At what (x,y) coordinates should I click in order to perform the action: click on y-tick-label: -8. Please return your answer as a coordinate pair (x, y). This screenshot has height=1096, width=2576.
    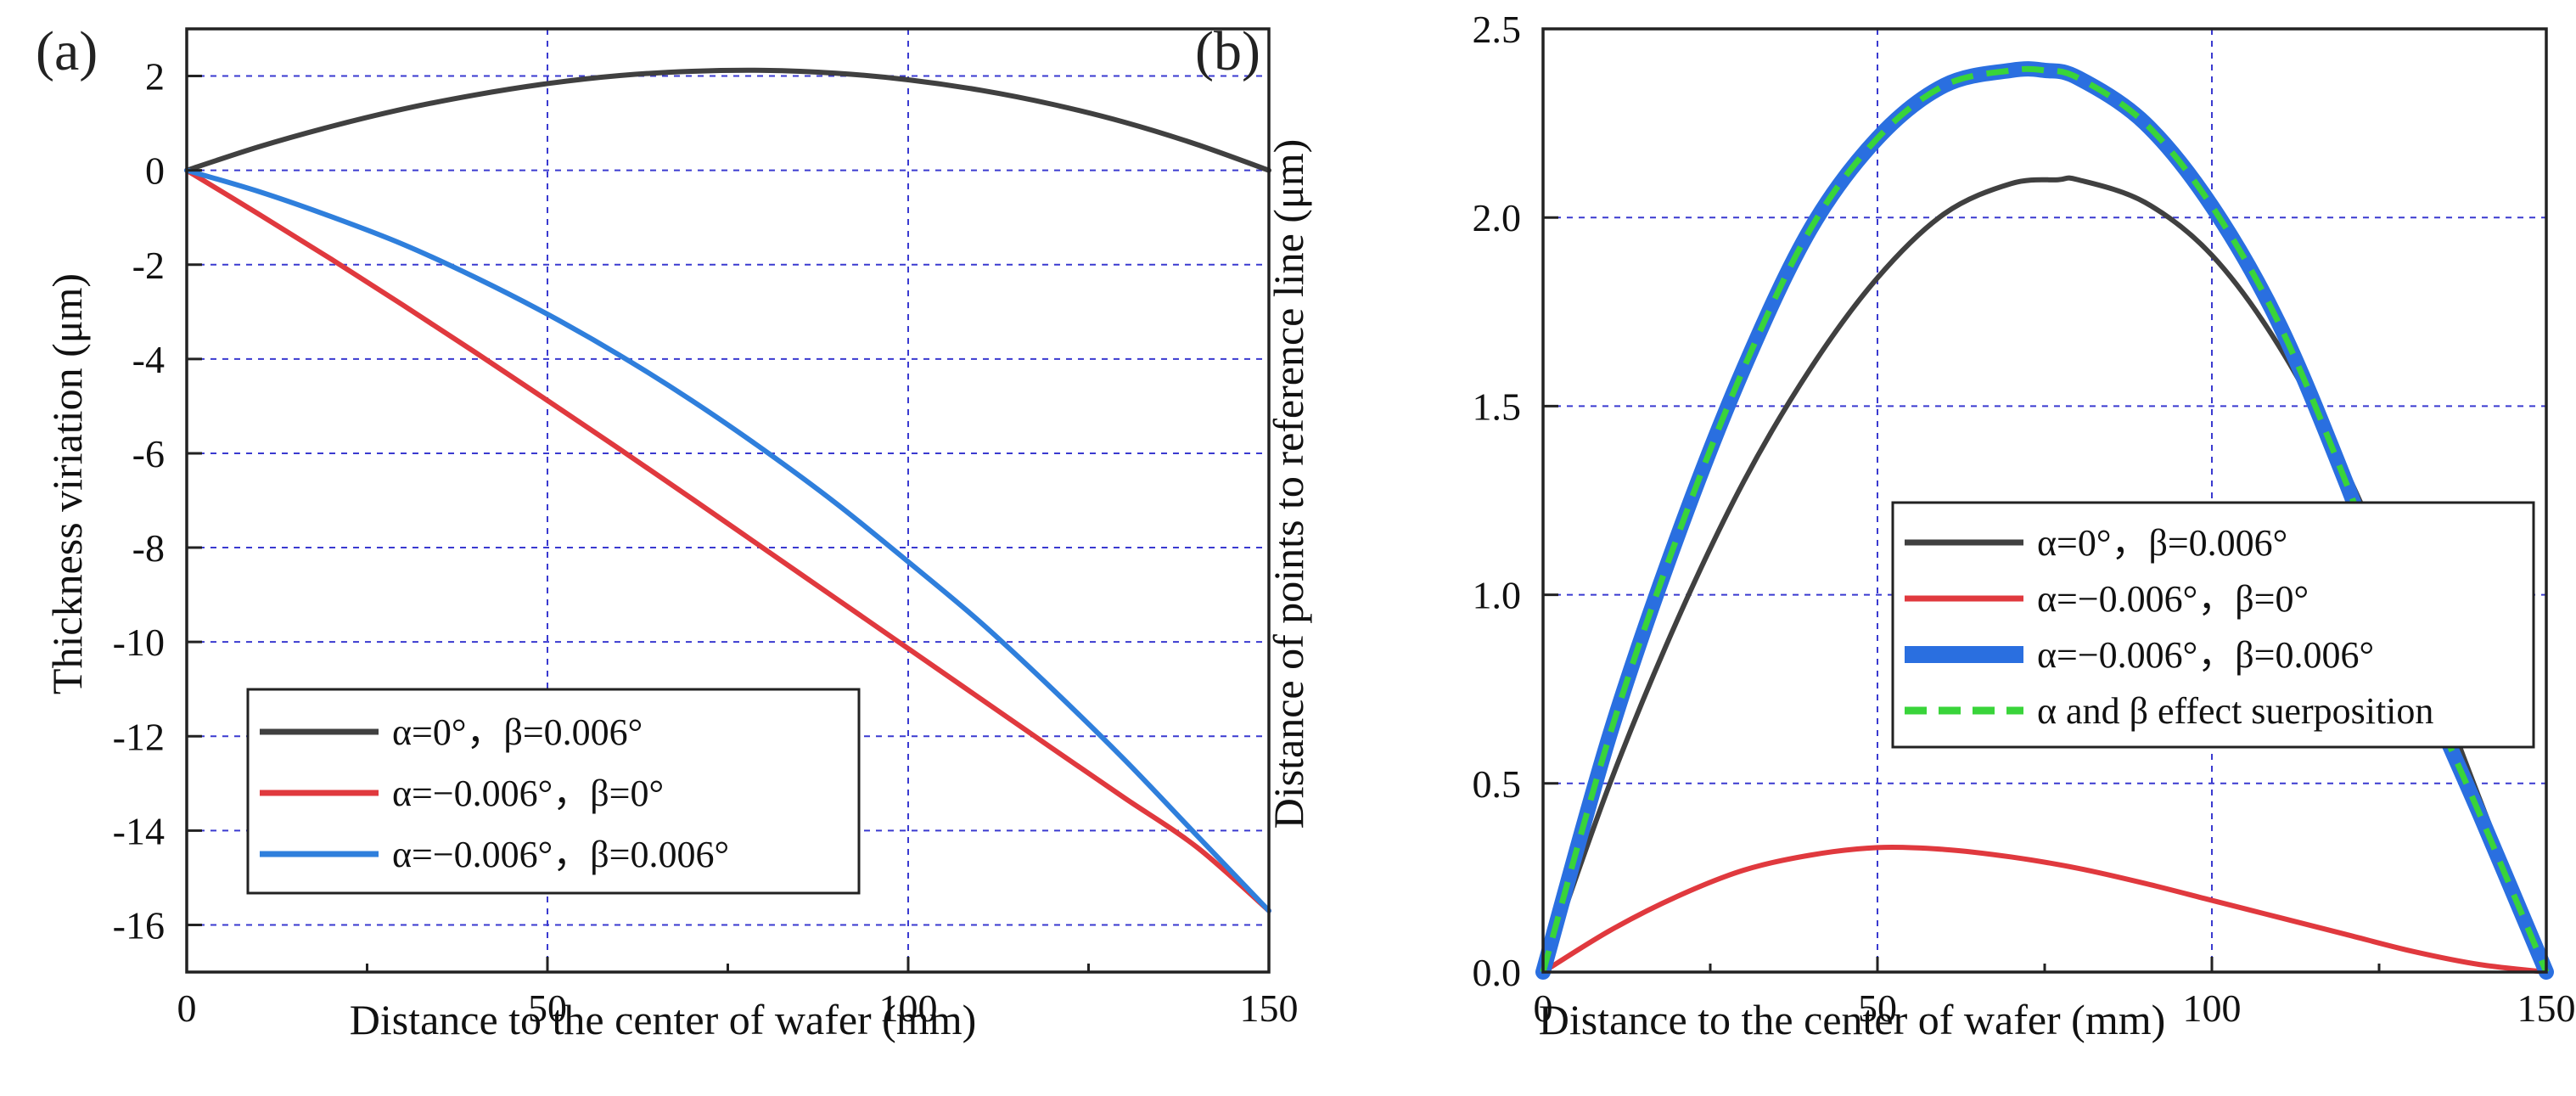
    Looking at the image, I should click on (148, 548).